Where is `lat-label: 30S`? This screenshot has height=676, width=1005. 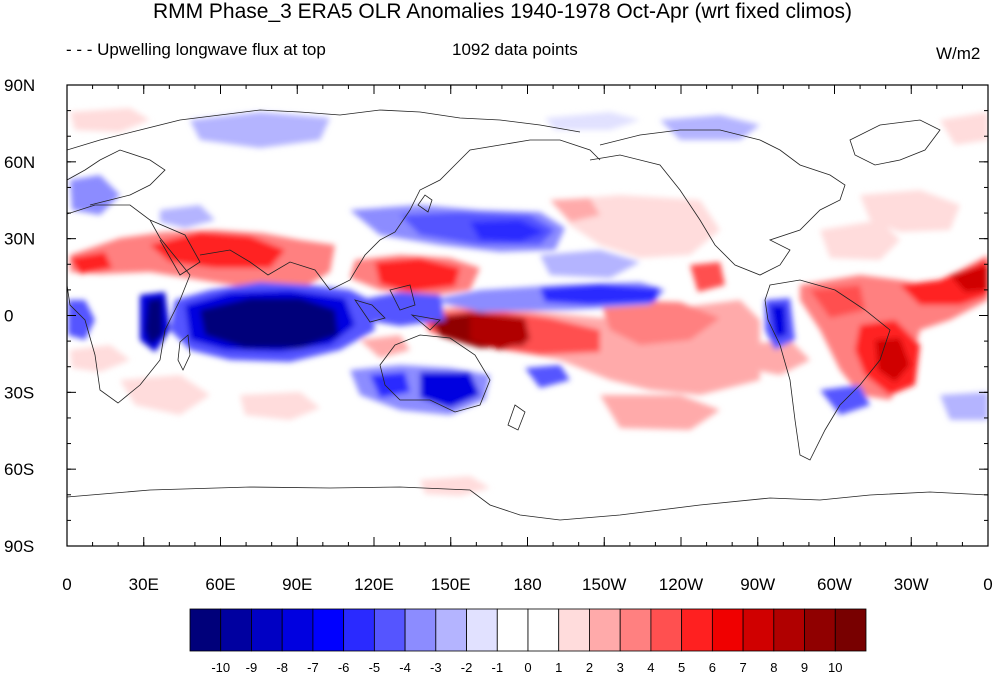
lat-label: 30S is located at coordinates (19, 392).